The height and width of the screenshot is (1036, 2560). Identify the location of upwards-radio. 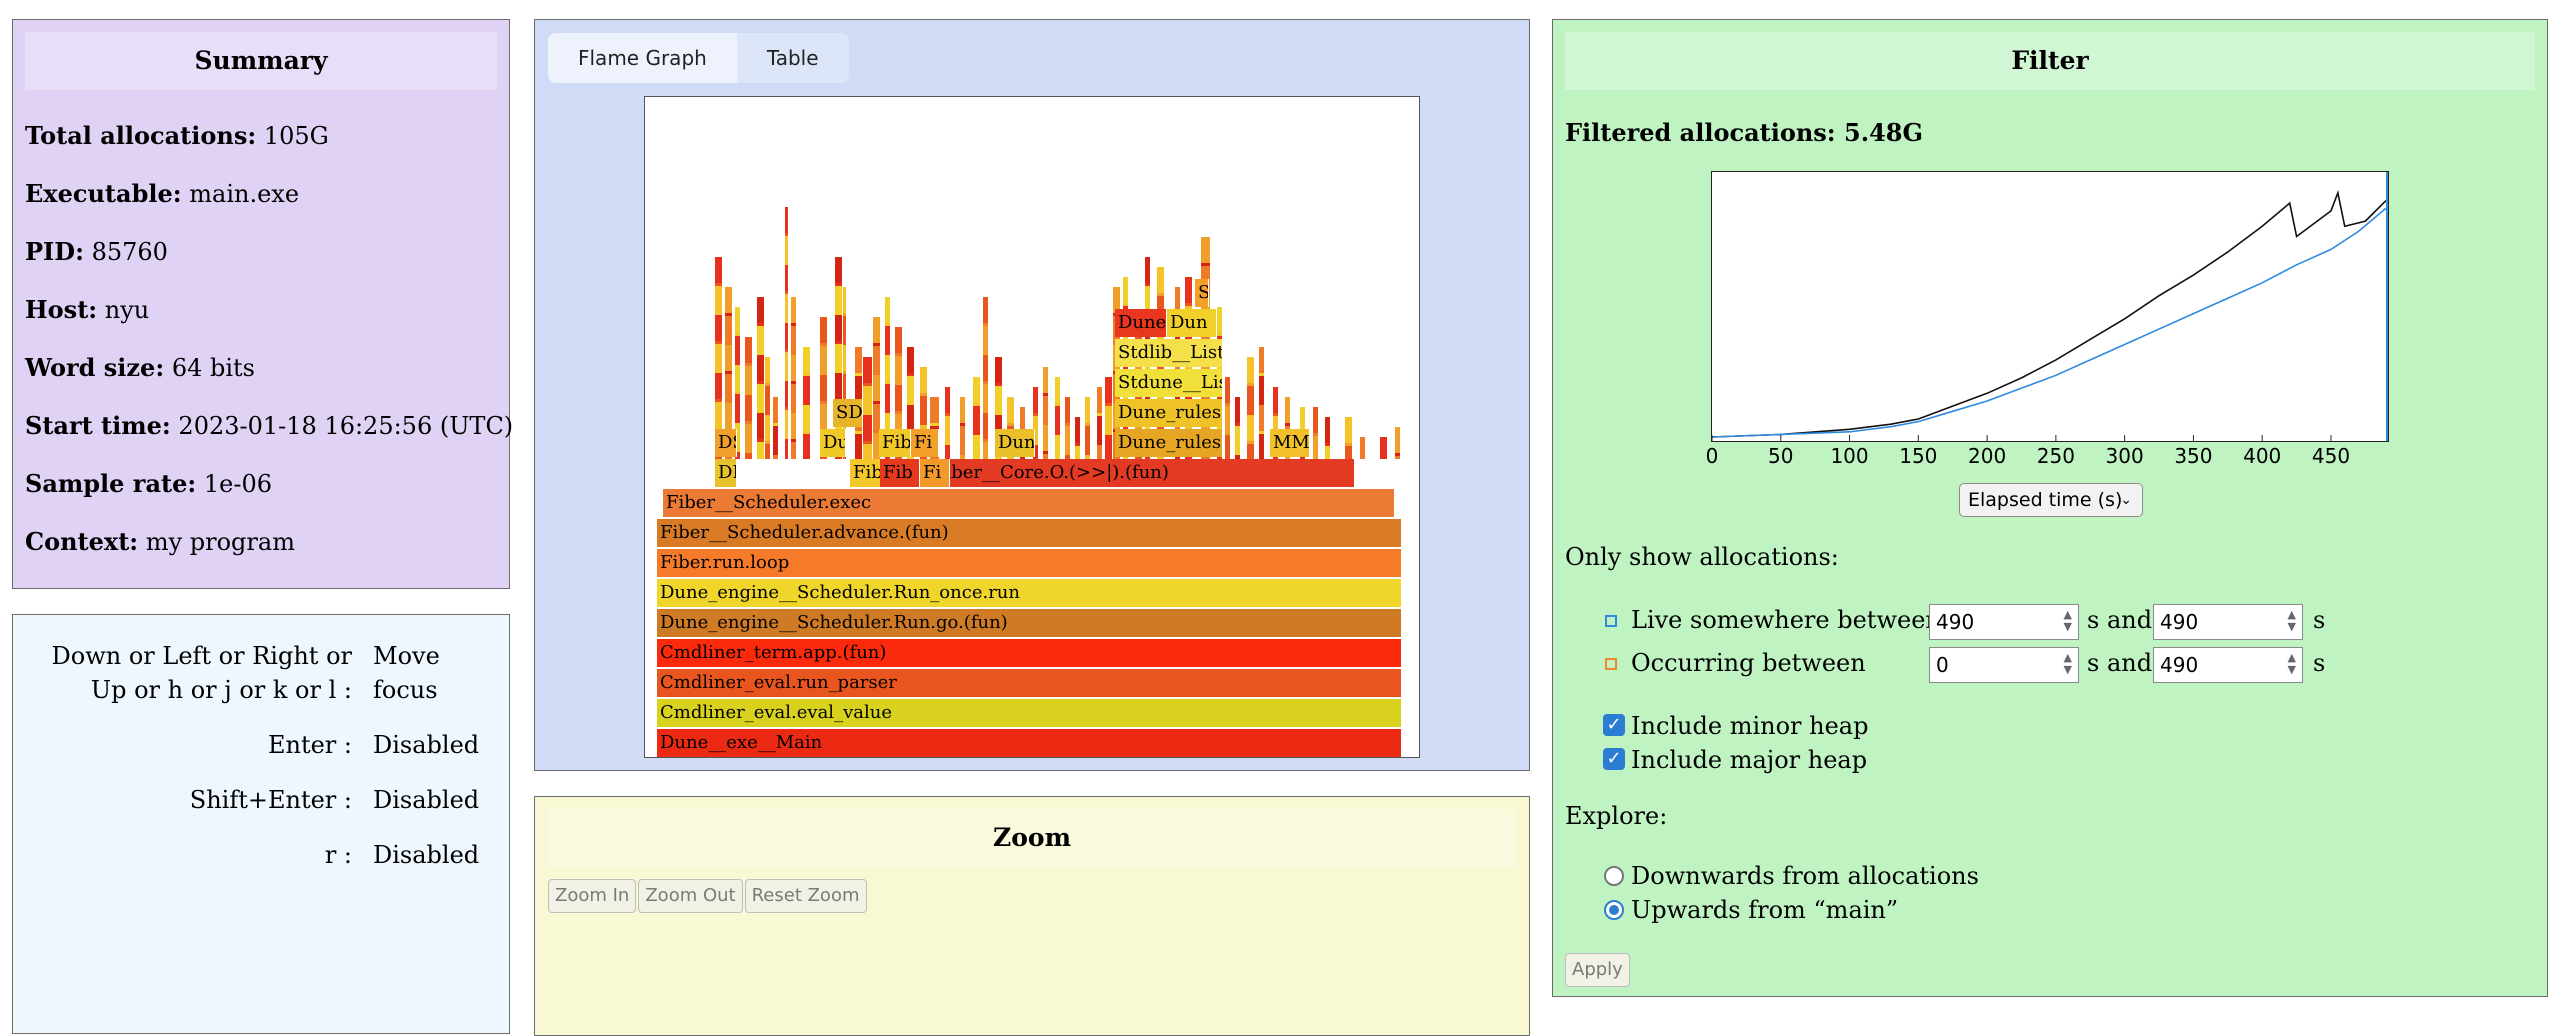
(1614, 910).